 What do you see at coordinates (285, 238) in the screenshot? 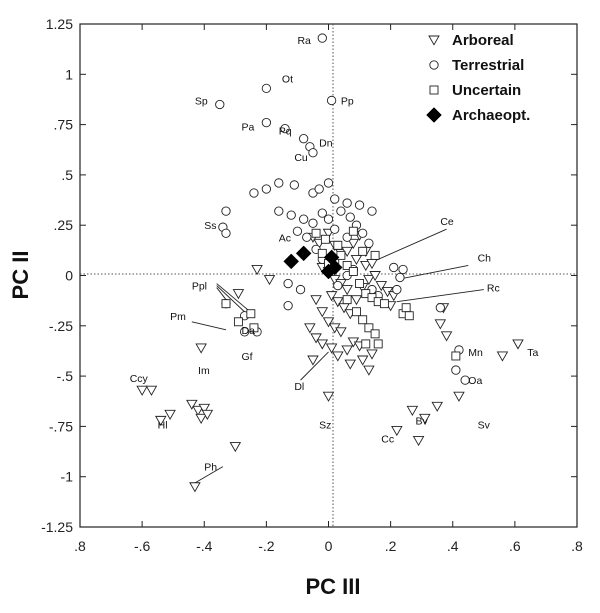
I see `point-label-ac: Ac` at bounding box center [285, 238].